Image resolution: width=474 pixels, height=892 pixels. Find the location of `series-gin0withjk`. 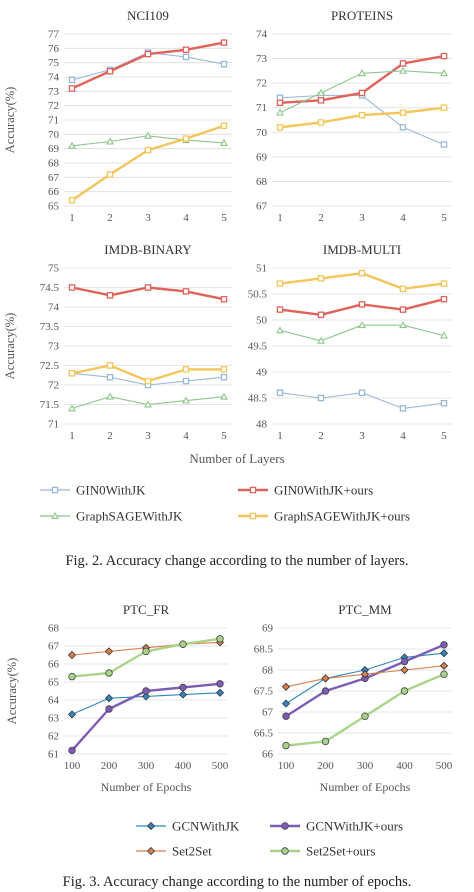

series-gin0withjk is located at coordinates (362, 400).